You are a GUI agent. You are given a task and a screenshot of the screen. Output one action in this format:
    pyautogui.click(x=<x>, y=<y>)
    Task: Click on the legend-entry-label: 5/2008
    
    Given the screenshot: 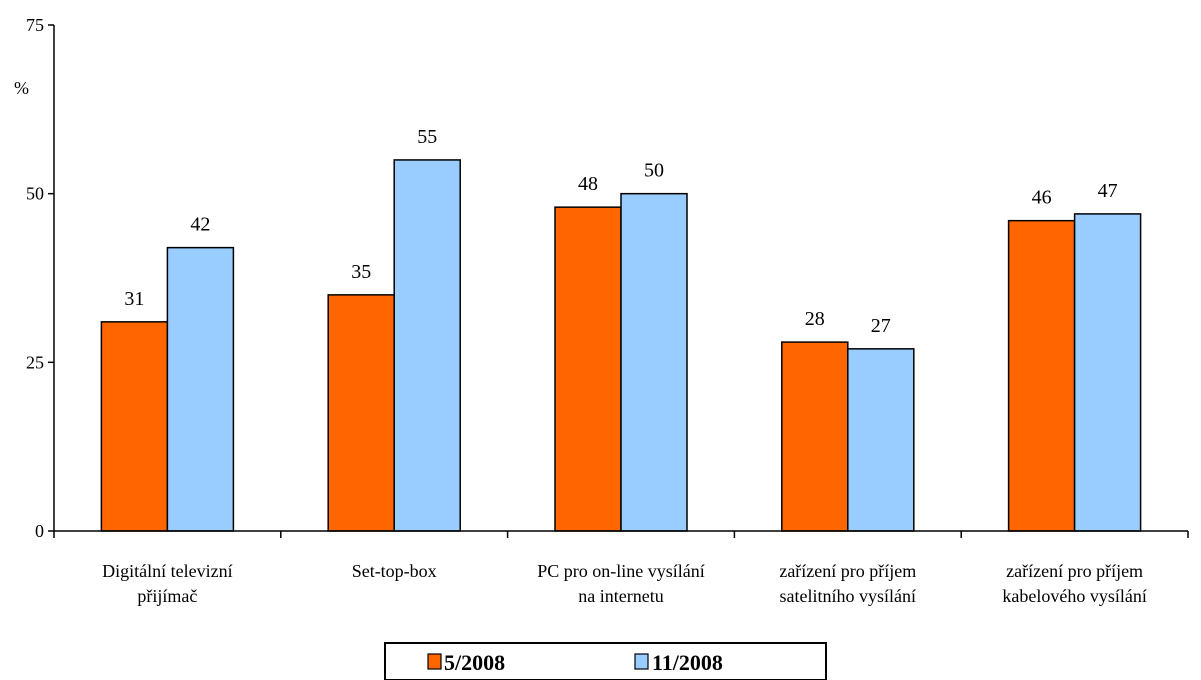 What is the action you would take?
    pyautogui.click(x=474, y=662)
    